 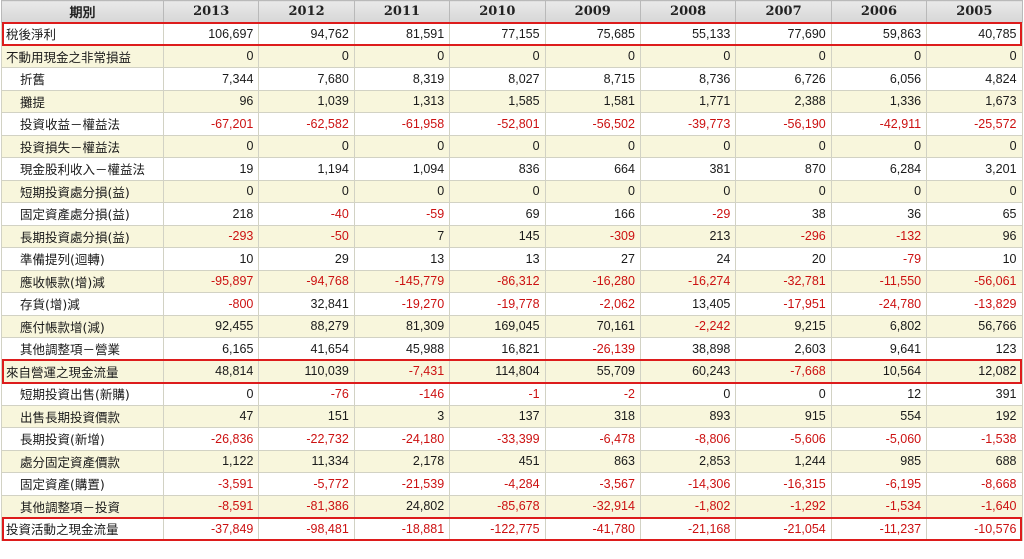 I want to click on value-cell: -21,168, so click(x=688, y=529).